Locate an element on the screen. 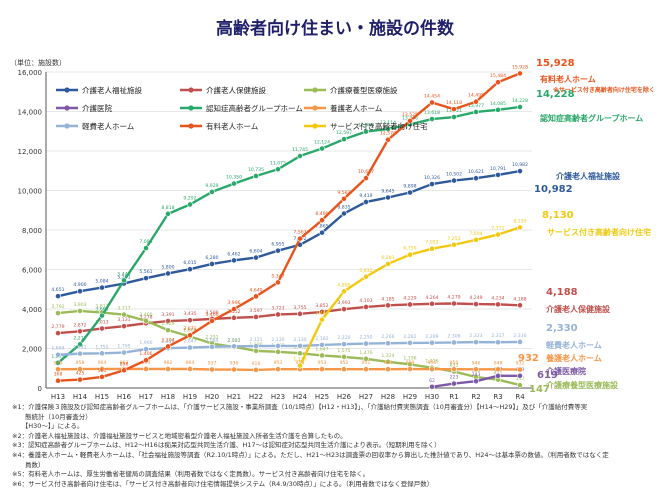  data-label-yougo: 936 is located at coordinates (234, 364).